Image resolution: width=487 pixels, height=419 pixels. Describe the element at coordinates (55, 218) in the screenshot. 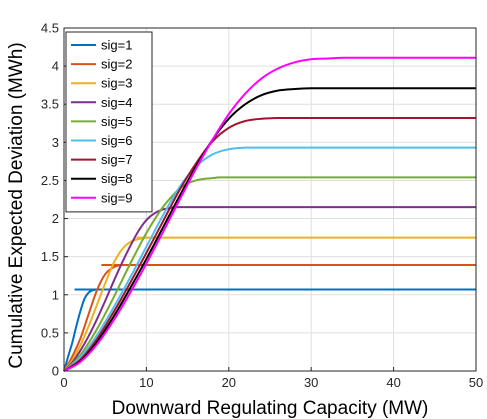

I see `y-tick-label: 2` at that location.